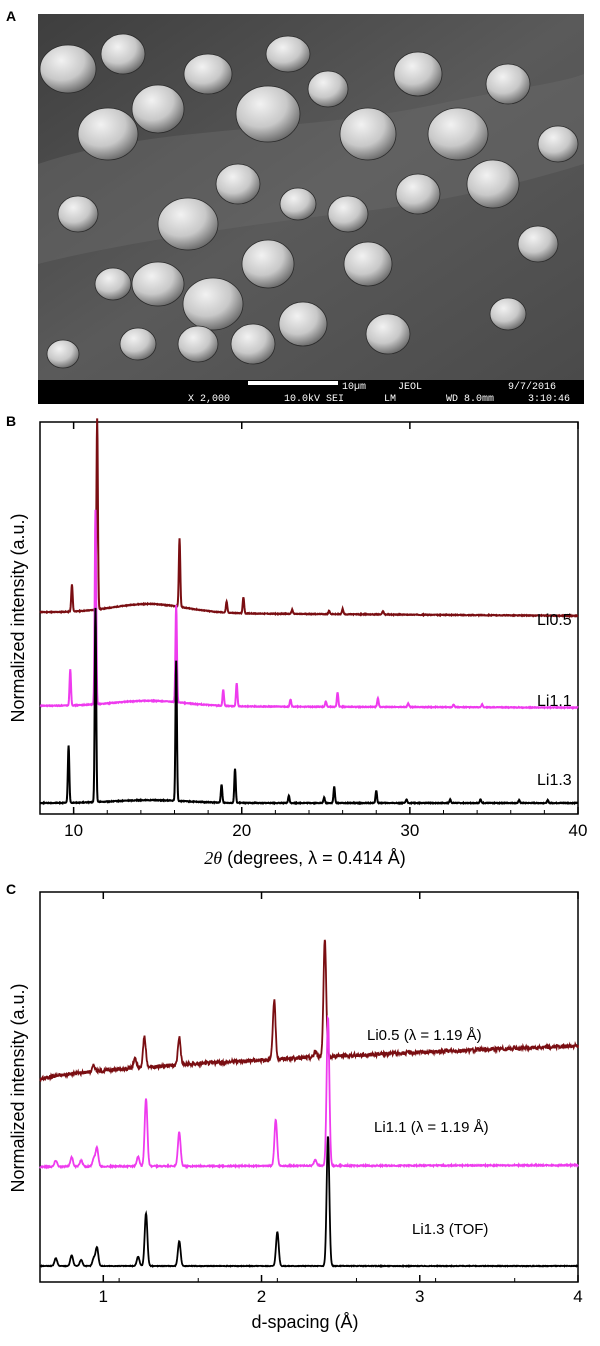 Image resolution: width=600 pixels, height=1346 pixels. Describe the element at coordinates (409, 830) in the screenshot. I see `x-tick-label: 30` at that location.